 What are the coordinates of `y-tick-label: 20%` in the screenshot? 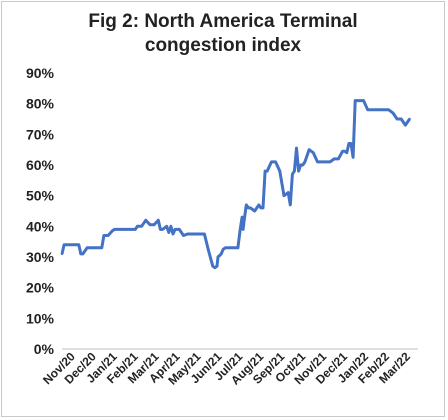 It's located at (40, 288).